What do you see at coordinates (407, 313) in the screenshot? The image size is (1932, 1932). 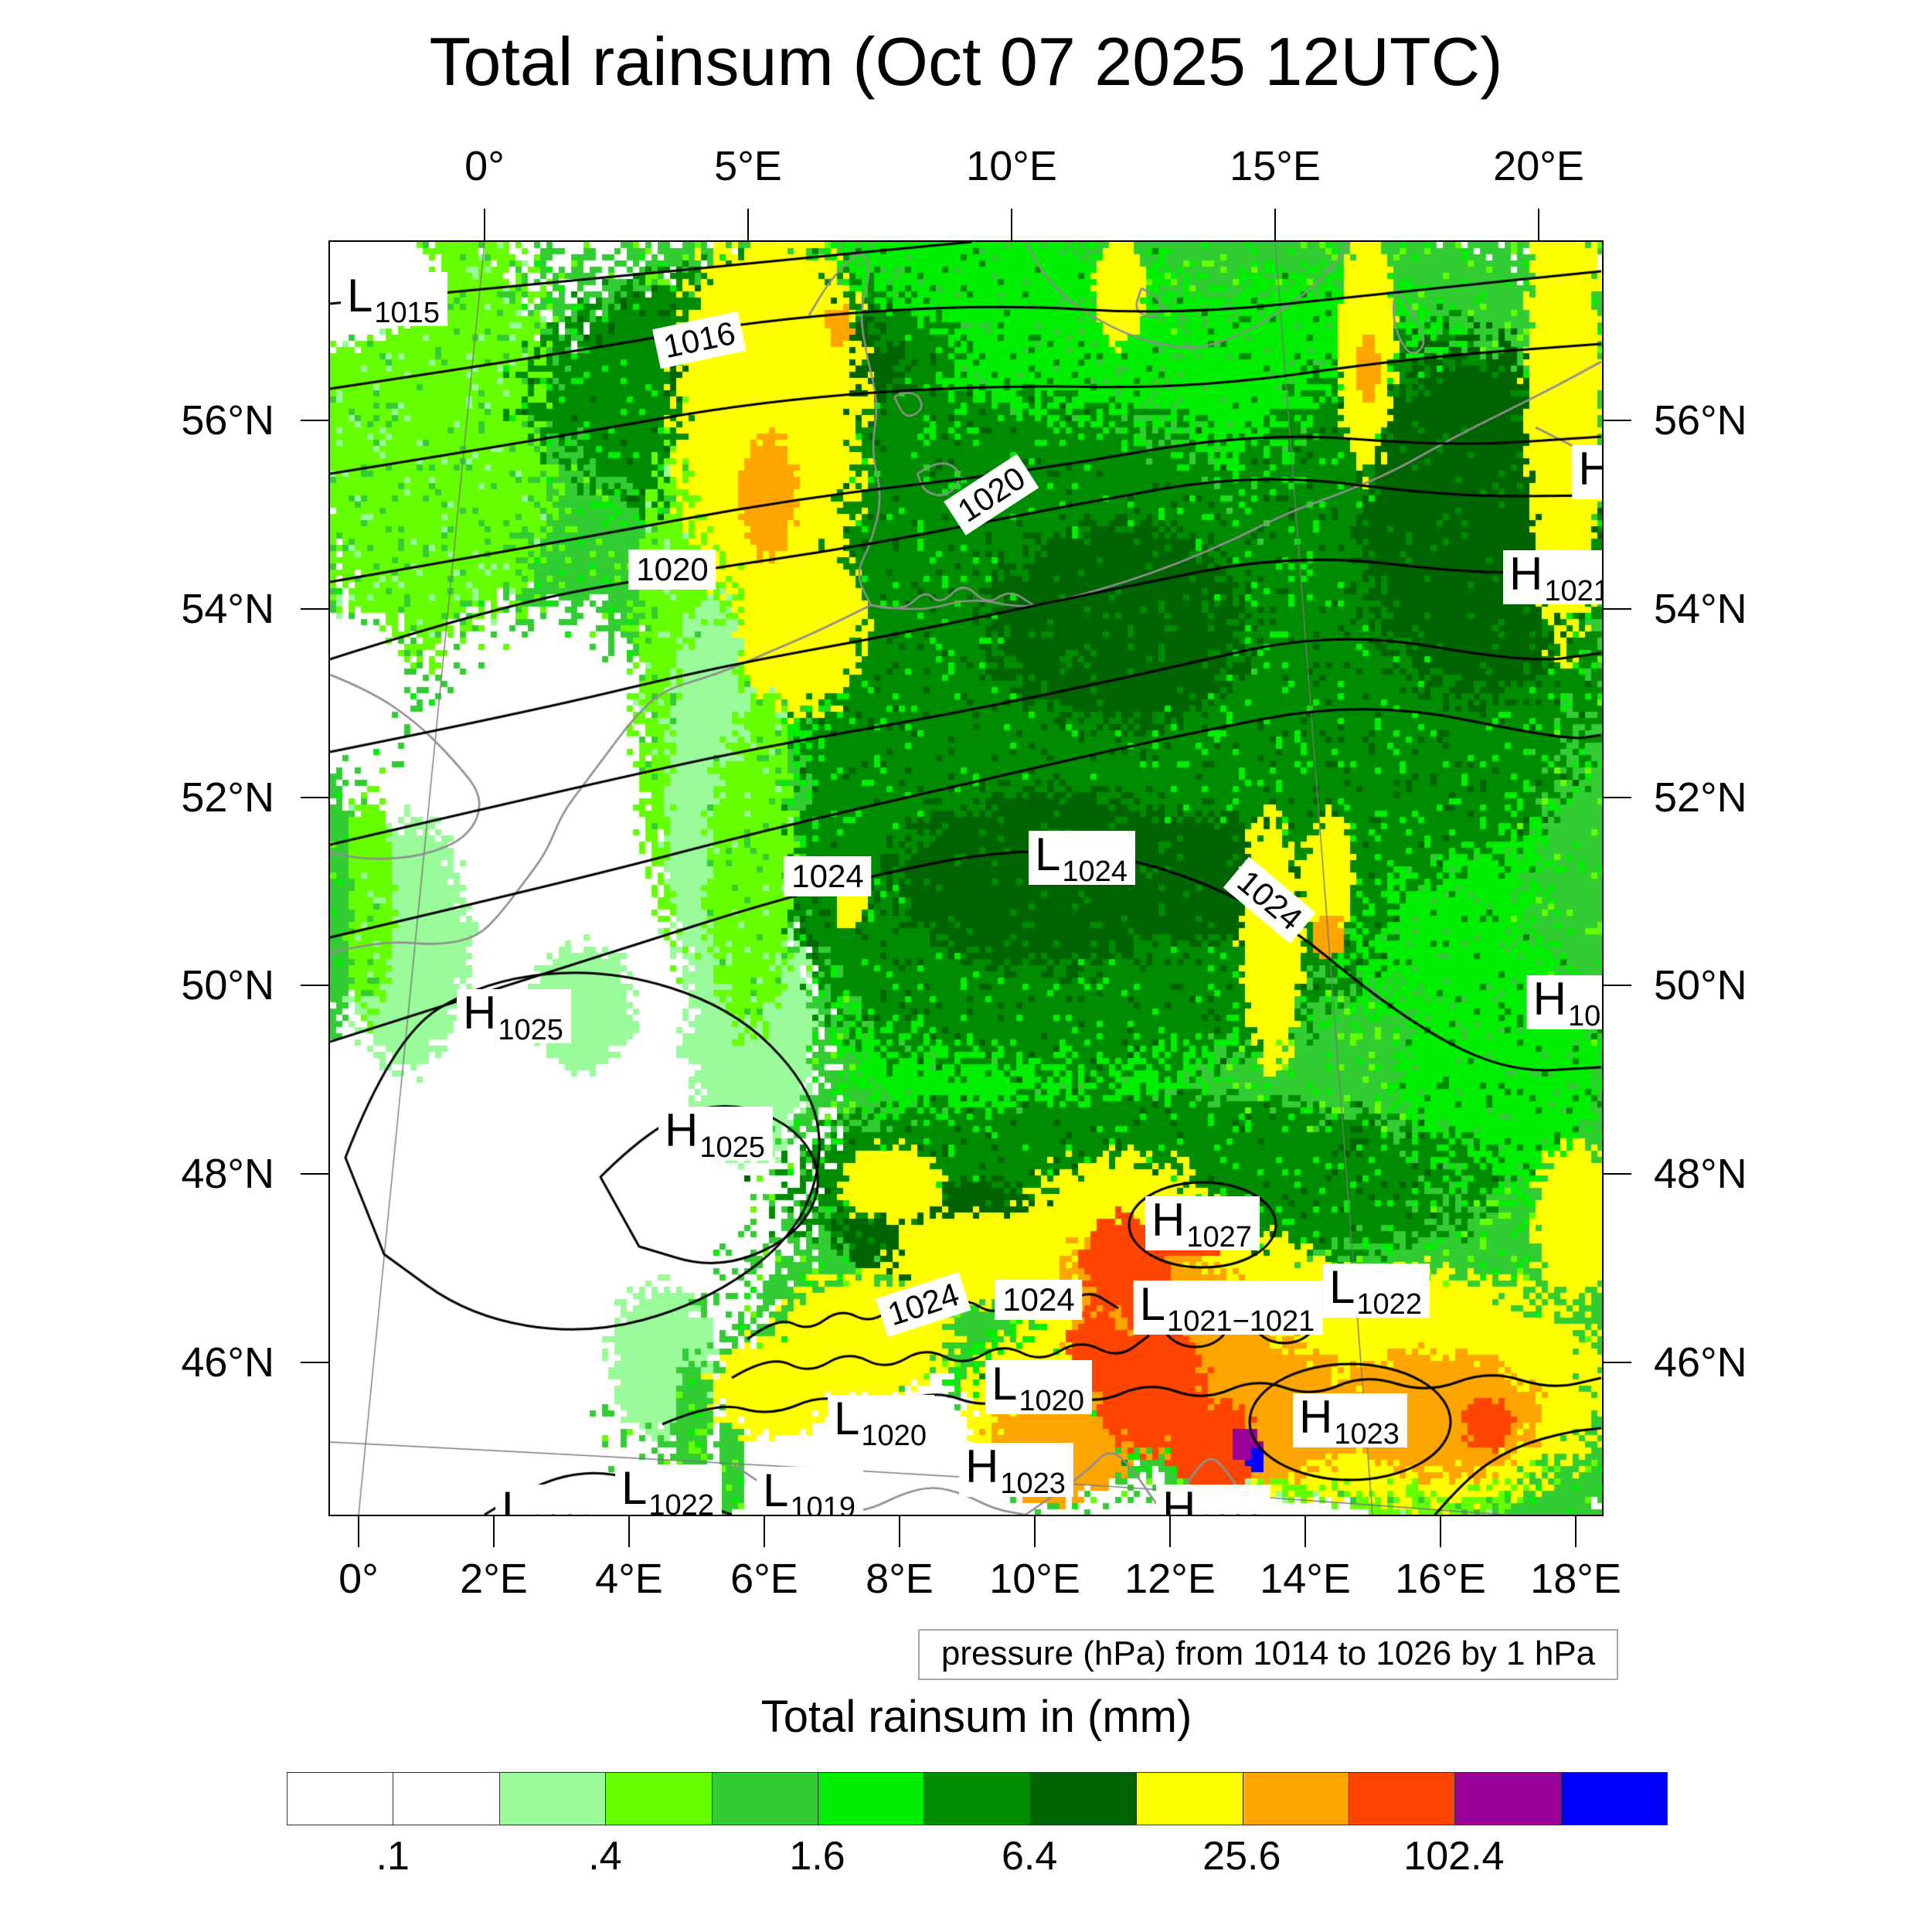 I see `pressure-center-value: 1015` at bounding box center [407, 313].